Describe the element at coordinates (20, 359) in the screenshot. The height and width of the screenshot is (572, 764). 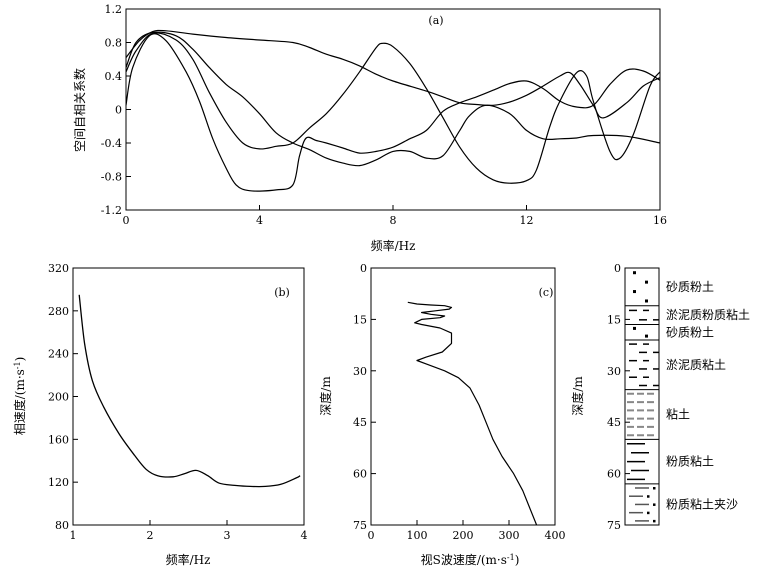
I see `panel-b-y-label-tail: )` at that location.